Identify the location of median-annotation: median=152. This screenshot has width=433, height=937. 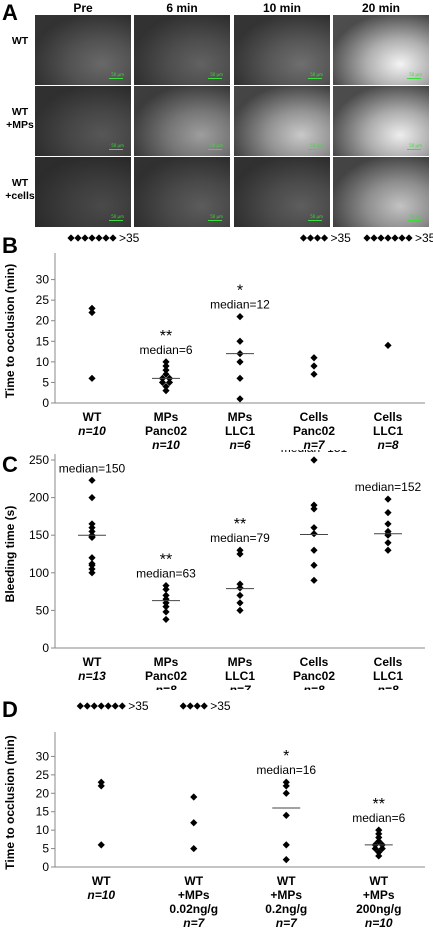
(388, 487).